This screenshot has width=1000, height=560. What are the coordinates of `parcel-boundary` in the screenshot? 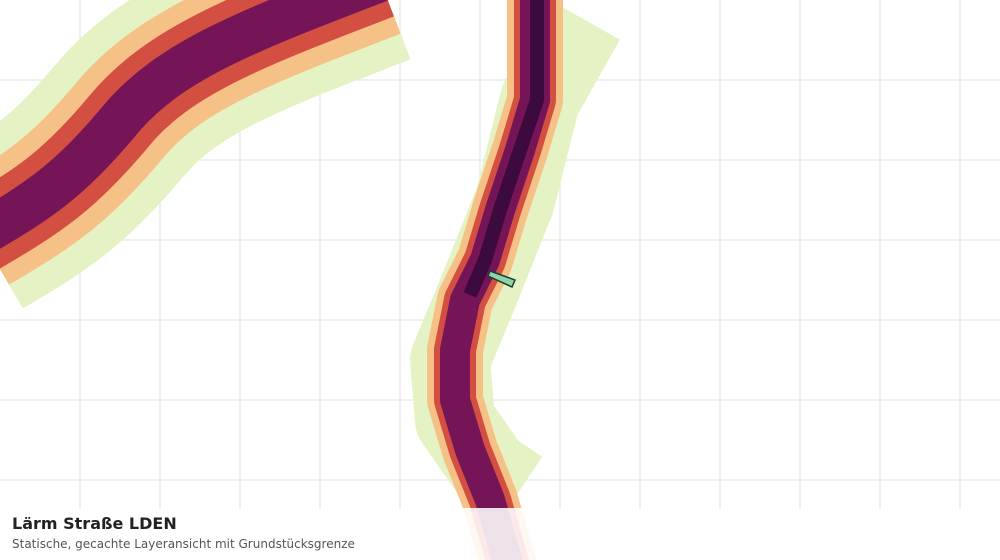 It's located at (502, 279).